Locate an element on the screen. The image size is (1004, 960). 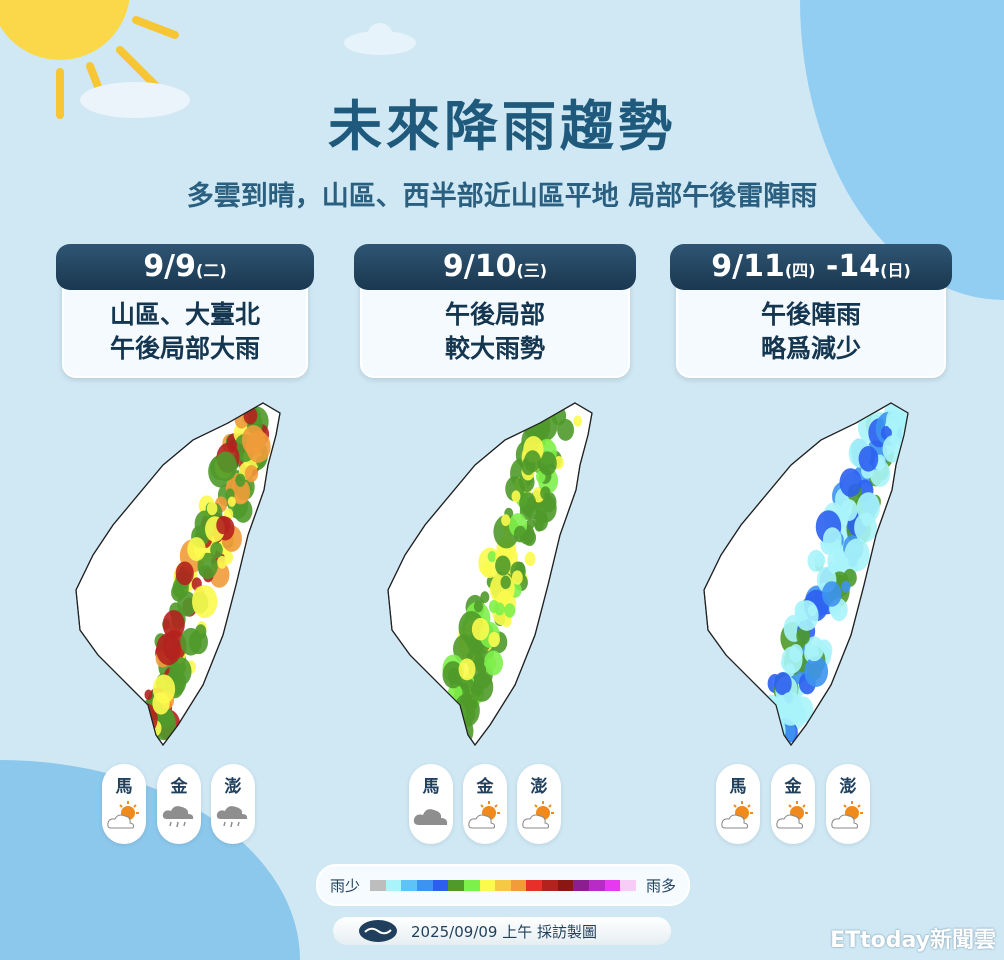
brand-logo: ETtoday新聞雲 is located at coordinates (913, 940).